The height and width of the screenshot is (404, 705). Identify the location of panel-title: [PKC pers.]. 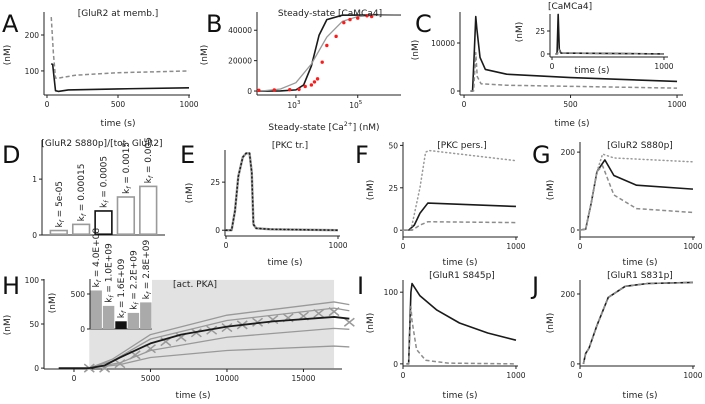
(462, 146).